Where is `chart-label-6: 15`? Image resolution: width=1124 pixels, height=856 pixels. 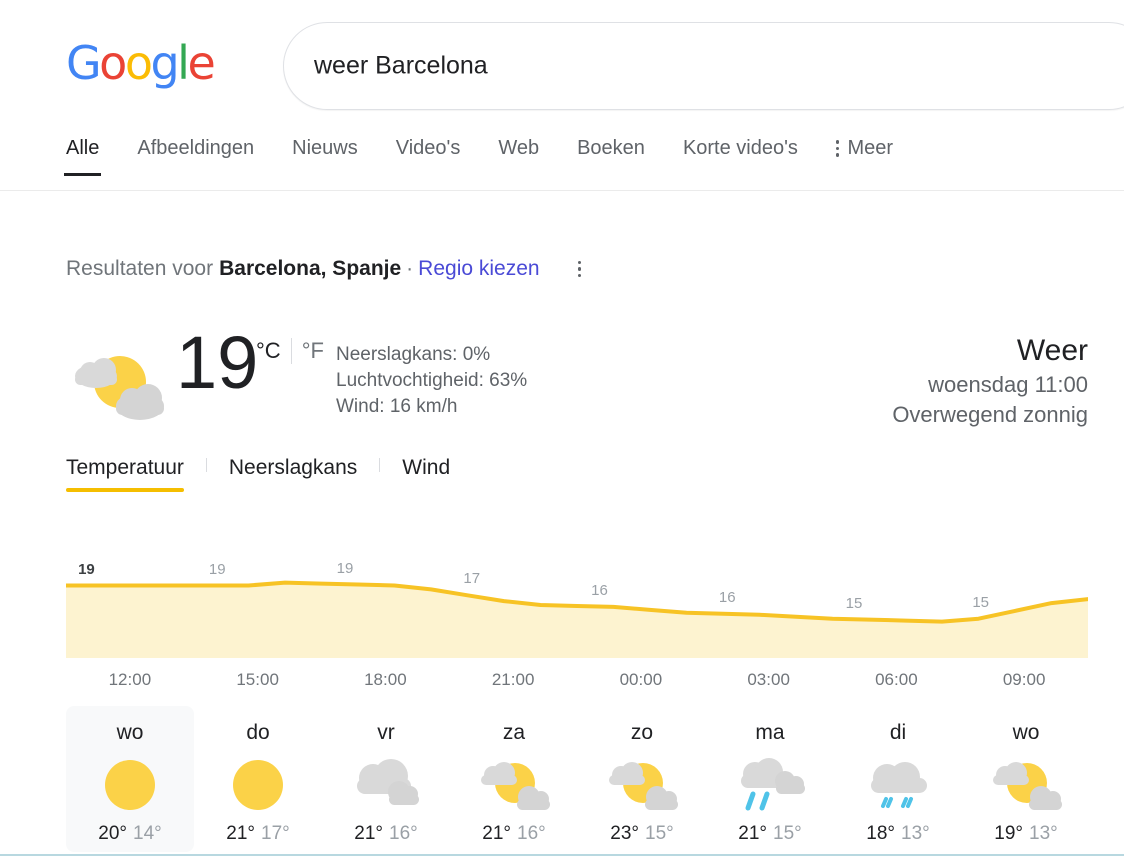 chart-label-6: 15 is located at coordinates (854, 603).